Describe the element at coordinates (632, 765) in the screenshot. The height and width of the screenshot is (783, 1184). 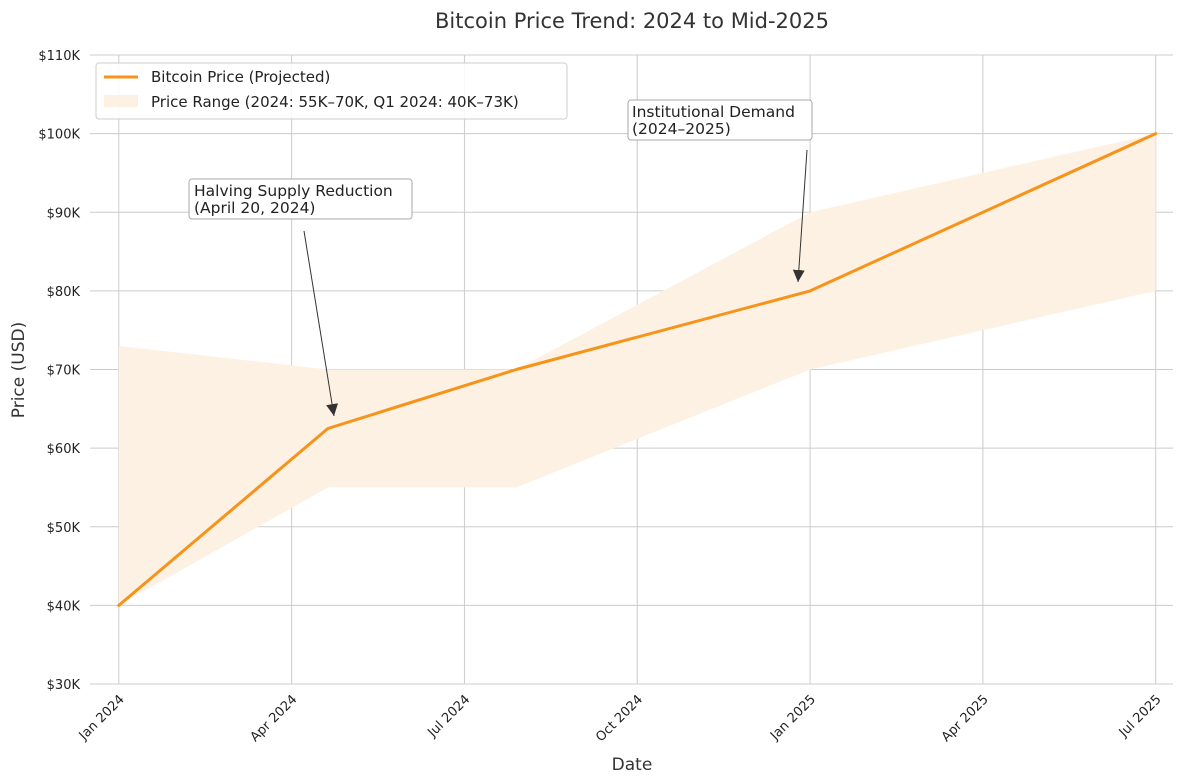
I see `x-axis-label: Date` at that location.